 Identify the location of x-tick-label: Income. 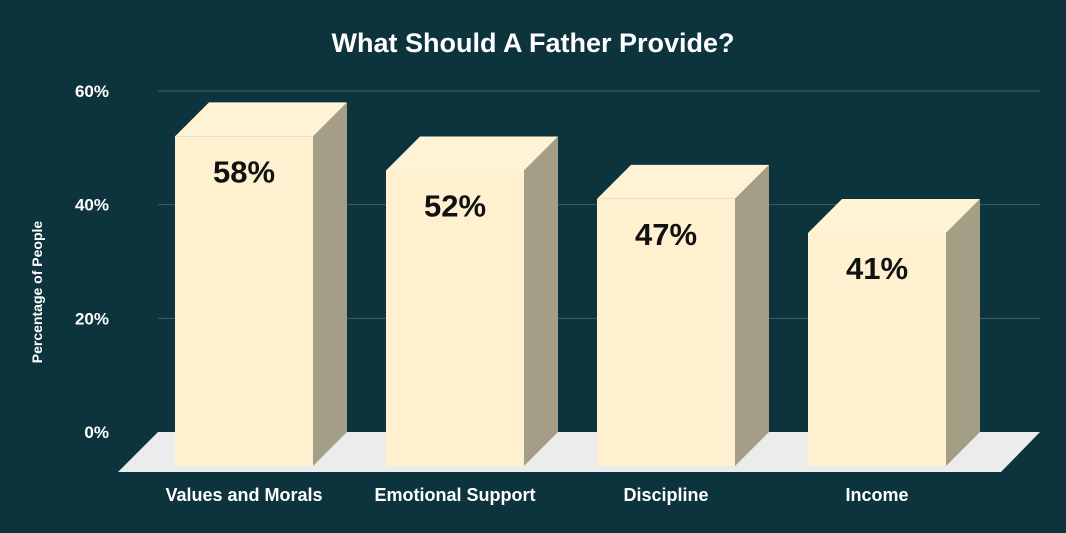
(876, 495).